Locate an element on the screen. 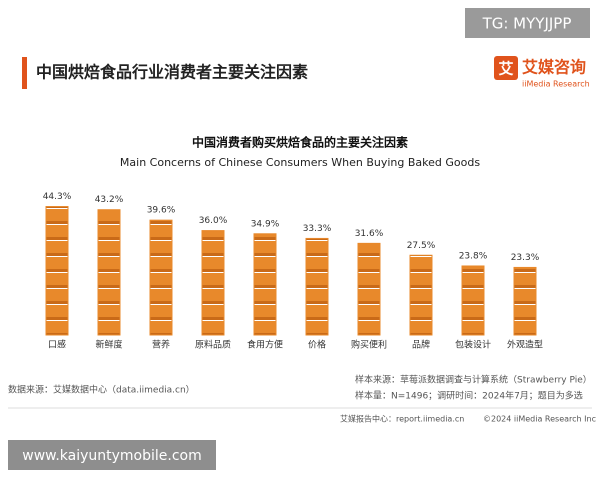 This screenshot has height=480, width=600. x-tick-label: 新鲜度 is located at coordinates (108, 345).